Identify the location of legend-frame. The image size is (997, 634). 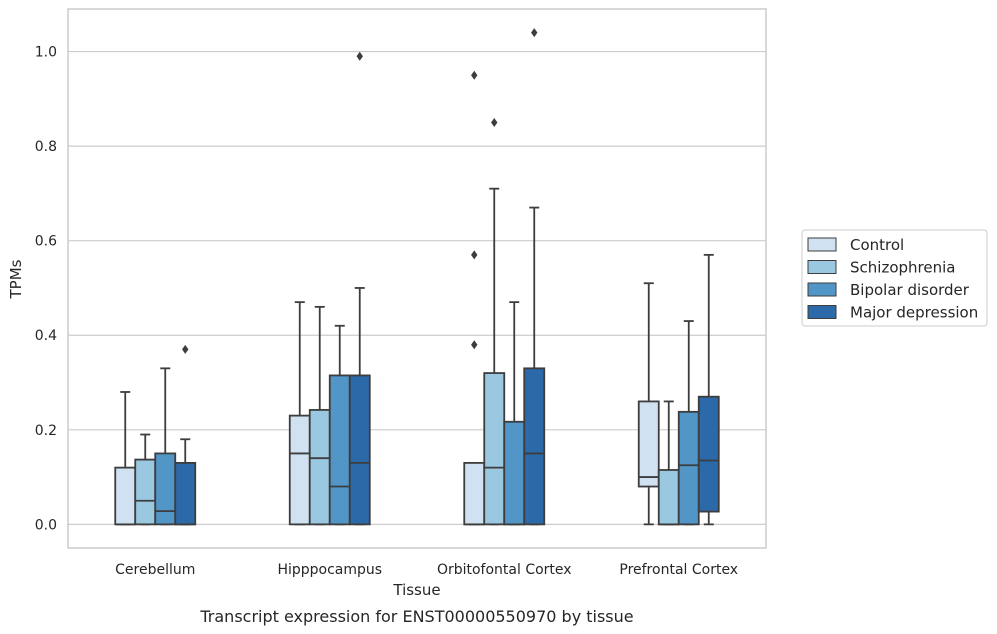
(894, 278).